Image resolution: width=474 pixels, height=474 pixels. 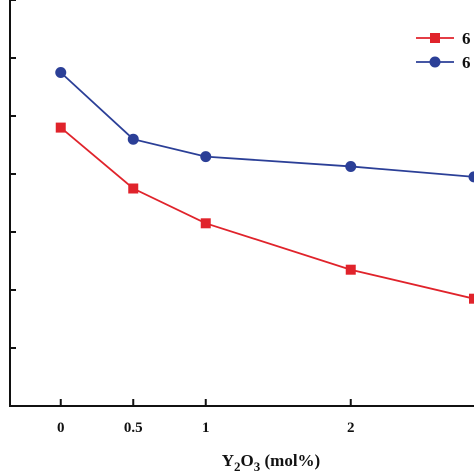 What do you see at coordinates (206, 428) in the screenshot?
I see `x-tick-label: 1` at bounding box center [206, 428].